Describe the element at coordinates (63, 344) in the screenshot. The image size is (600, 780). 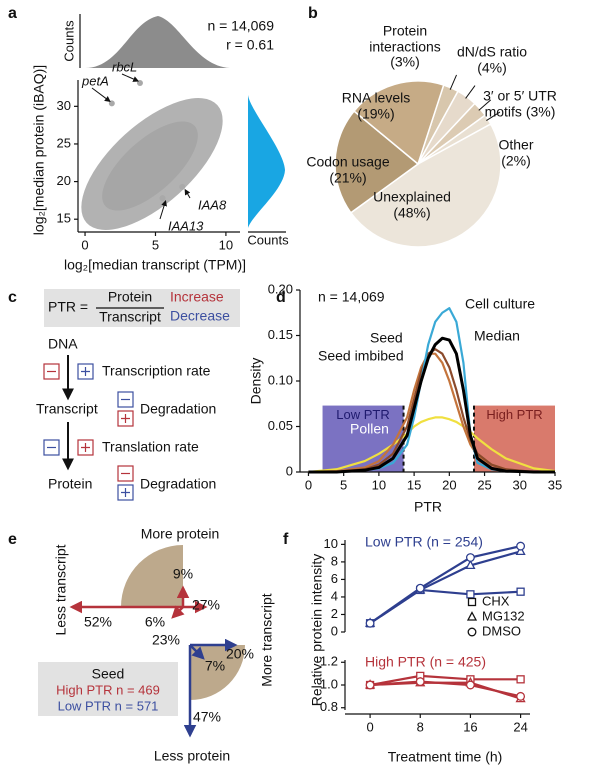
I see `dna: DNA` at that location.